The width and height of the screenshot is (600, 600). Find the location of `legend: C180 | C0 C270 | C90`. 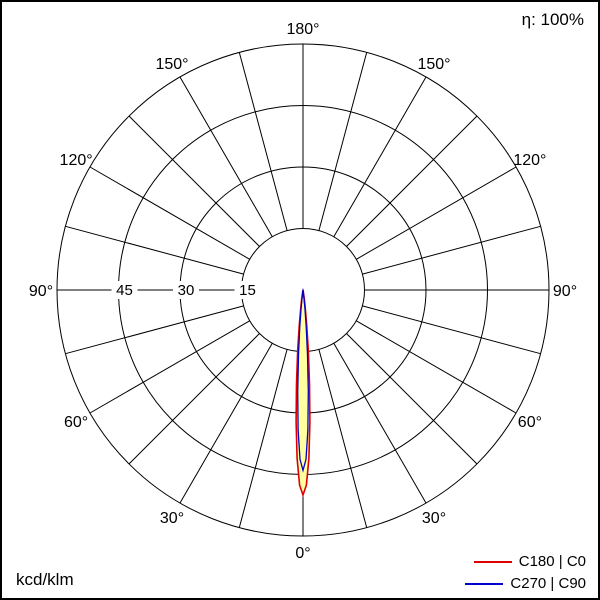

legend: C180 | C0 C270 | C90 is located at coordinates (525, 572).